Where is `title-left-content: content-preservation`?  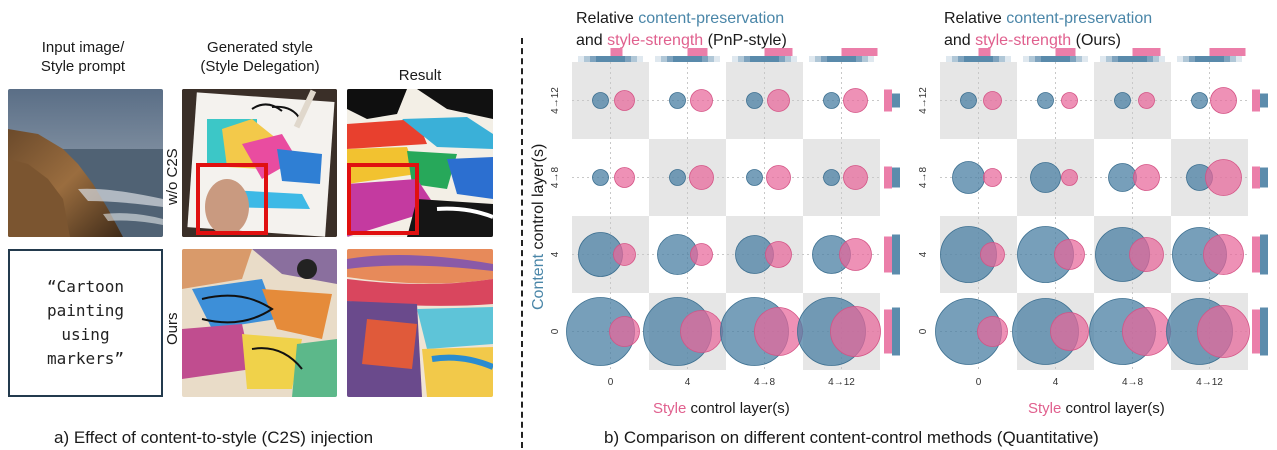 title-left-content: content-preservation is located at coordinates (711, 18).